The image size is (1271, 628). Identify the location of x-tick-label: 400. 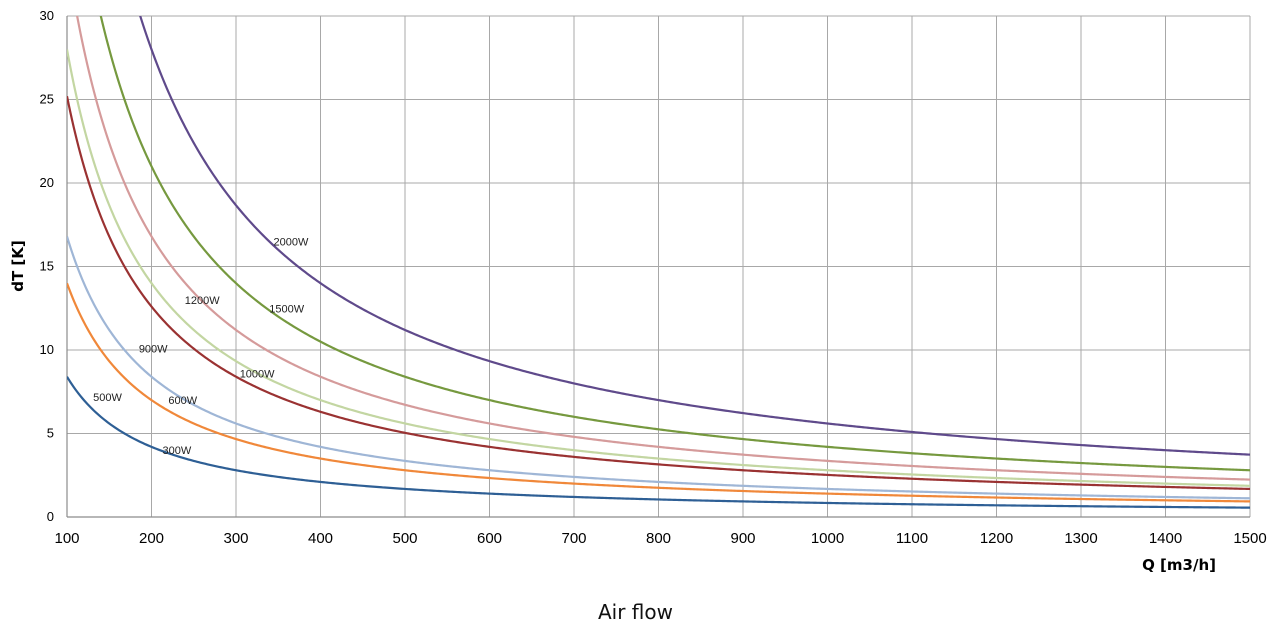
(320, 538).